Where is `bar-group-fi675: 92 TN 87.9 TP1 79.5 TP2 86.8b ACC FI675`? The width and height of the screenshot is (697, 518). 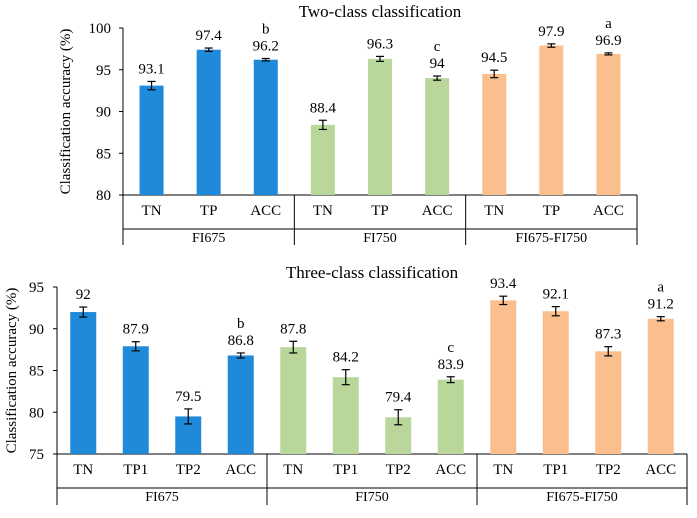
bar-group-fi675: 92 TN 87.9 TP1 79.5 TP2 86.8b ACC FI675 is located at coordinates (162, 396).